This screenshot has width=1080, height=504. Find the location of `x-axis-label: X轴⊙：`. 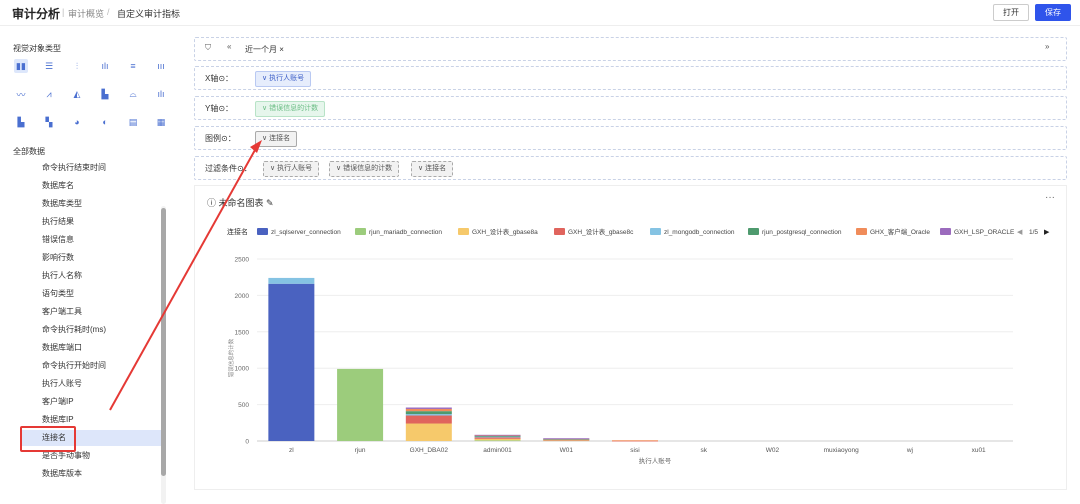

x-axis-label: X轴⊙： is located at coordinates (219, 78).